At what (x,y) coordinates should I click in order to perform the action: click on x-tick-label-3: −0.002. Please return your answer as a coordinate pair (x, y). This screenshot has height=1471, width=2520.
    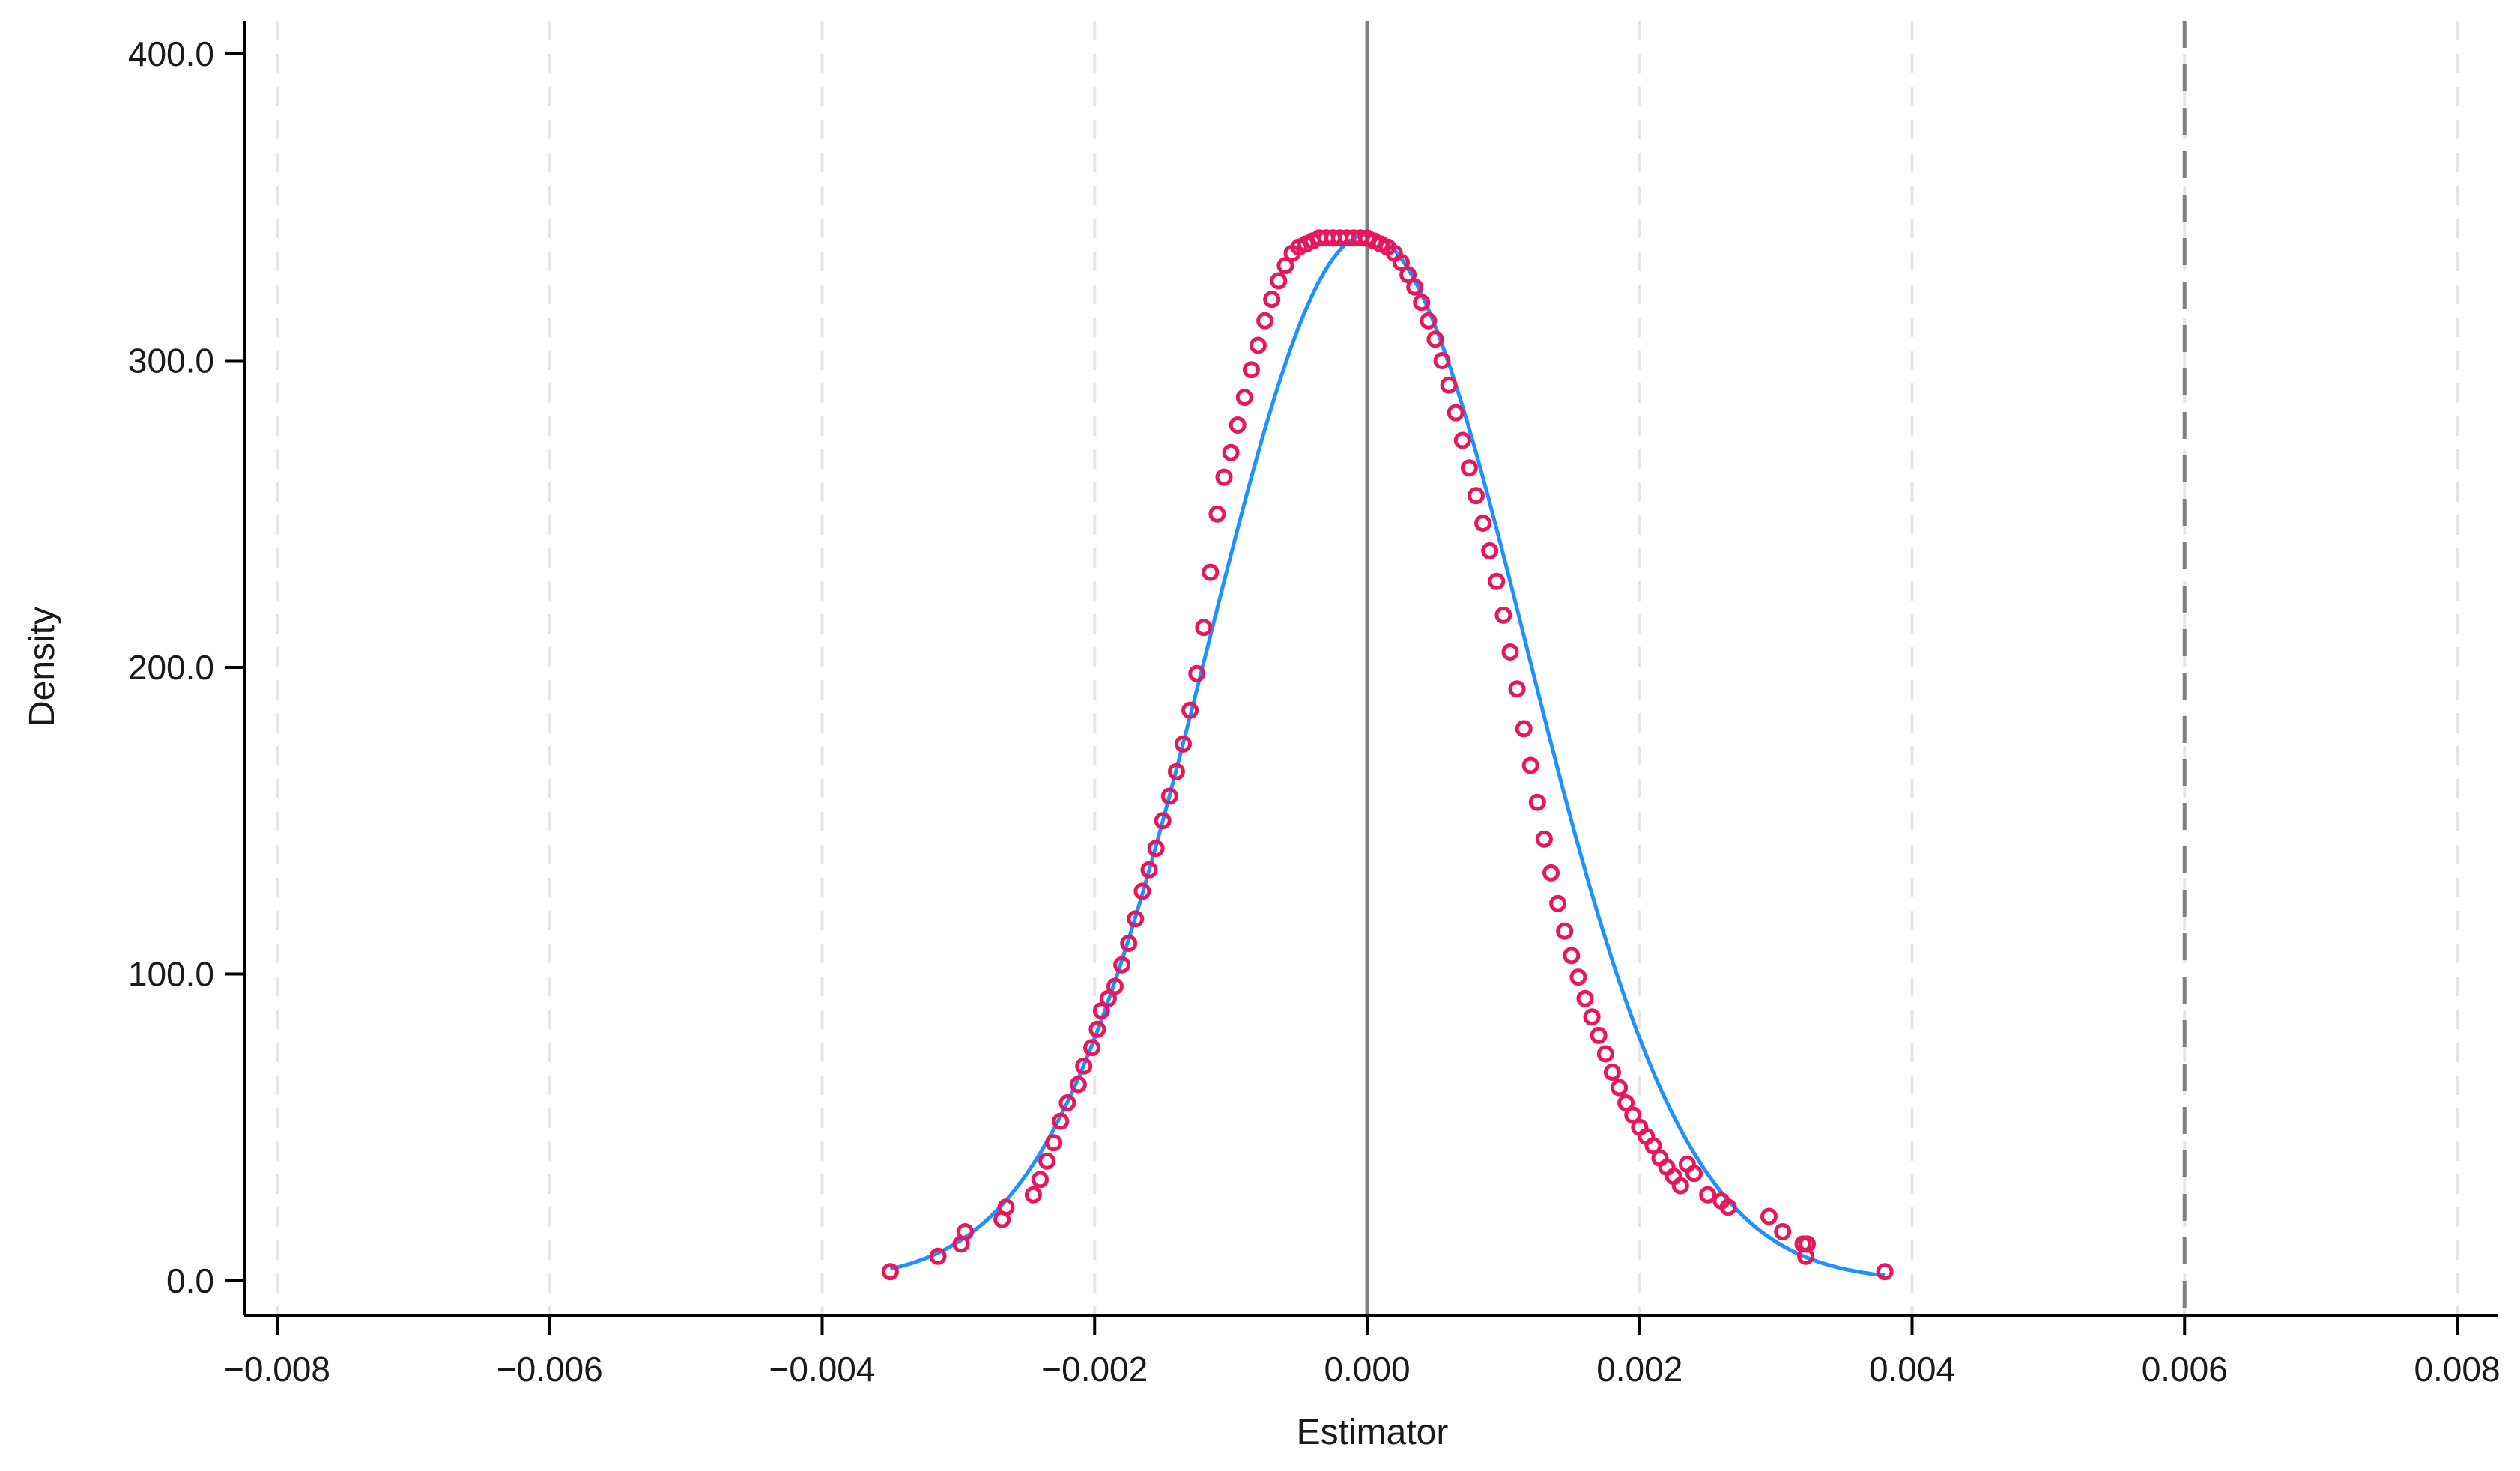
    Looking at the image, I should click on (1094, 1370).